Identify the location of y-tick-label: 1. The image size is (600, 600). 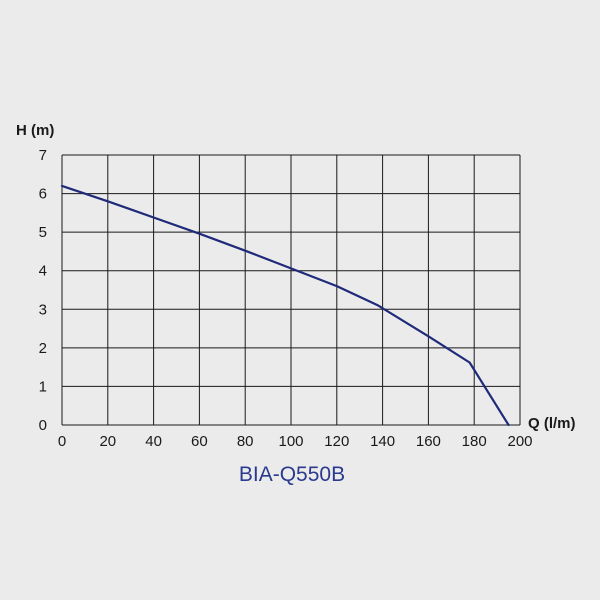
(43, 386).